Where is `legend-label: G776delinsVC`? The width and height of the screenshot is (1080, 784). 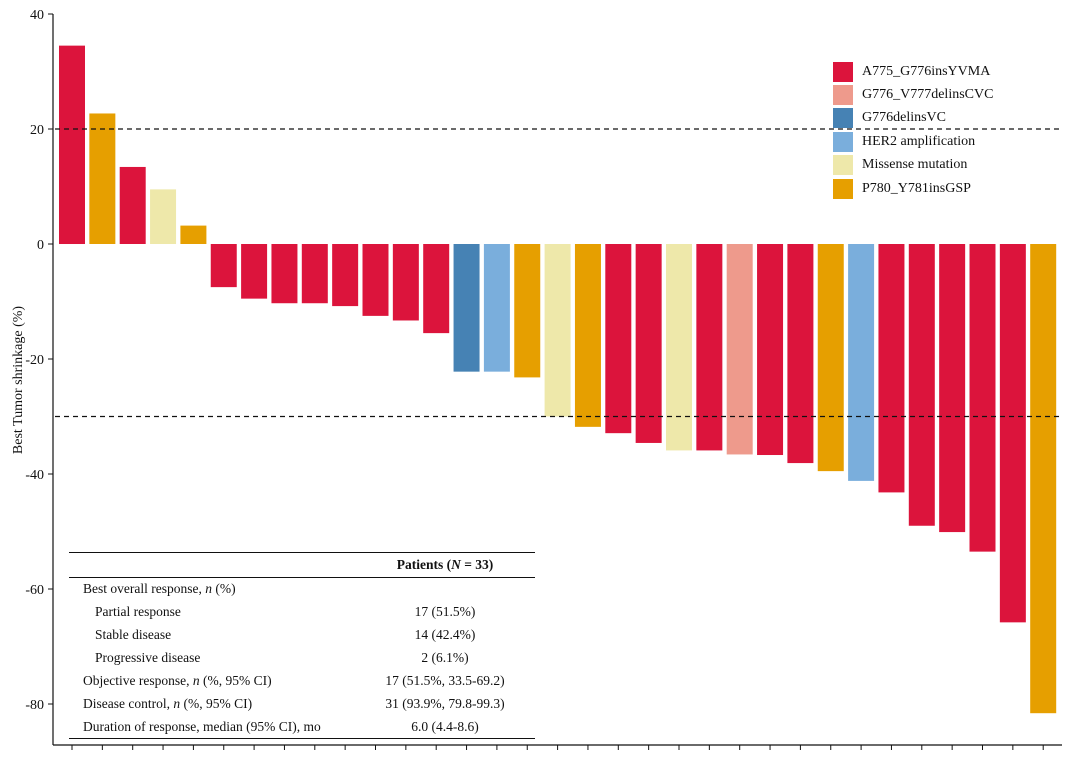 legend-label: G776delinsVC is located at coordinates (904, 118).